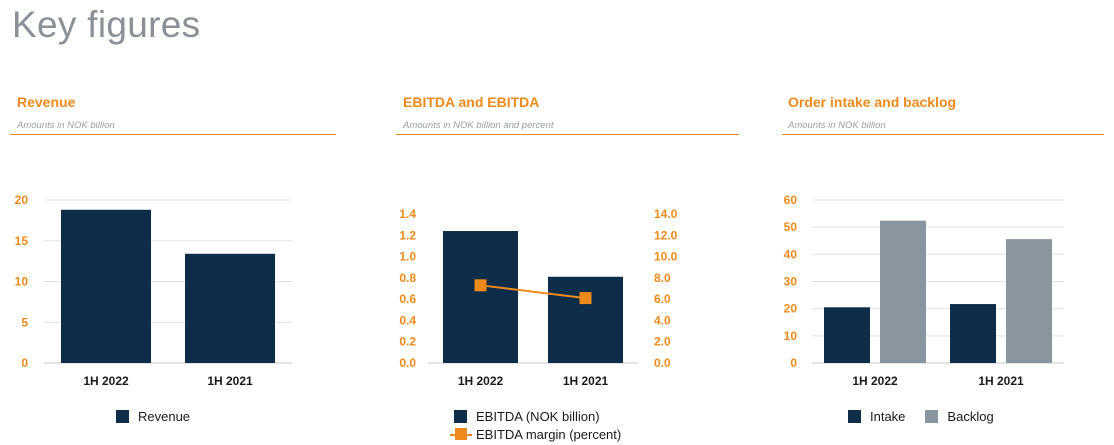 The width and height of the screenshot is (1114, 445). I want to click on legend-item-ebitda-nok-billion: EBITDA (NOK billion), so click(537, 416).